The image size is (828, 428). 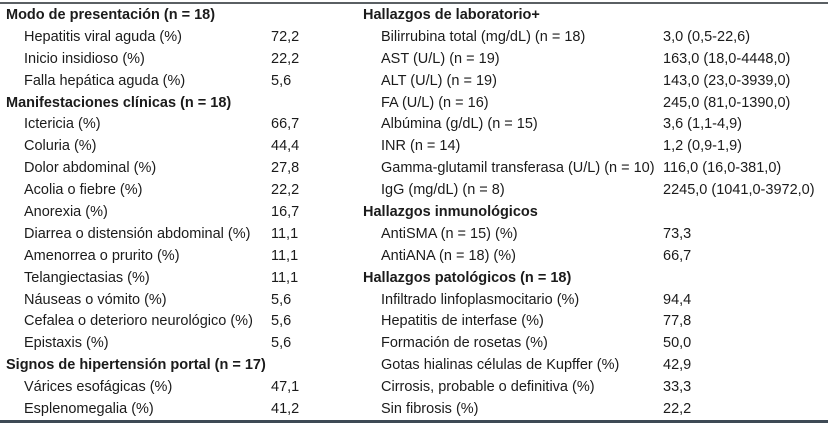 I want to click on row-label: AntiSMA (n = 15) (%), so click(x=449, y=233).